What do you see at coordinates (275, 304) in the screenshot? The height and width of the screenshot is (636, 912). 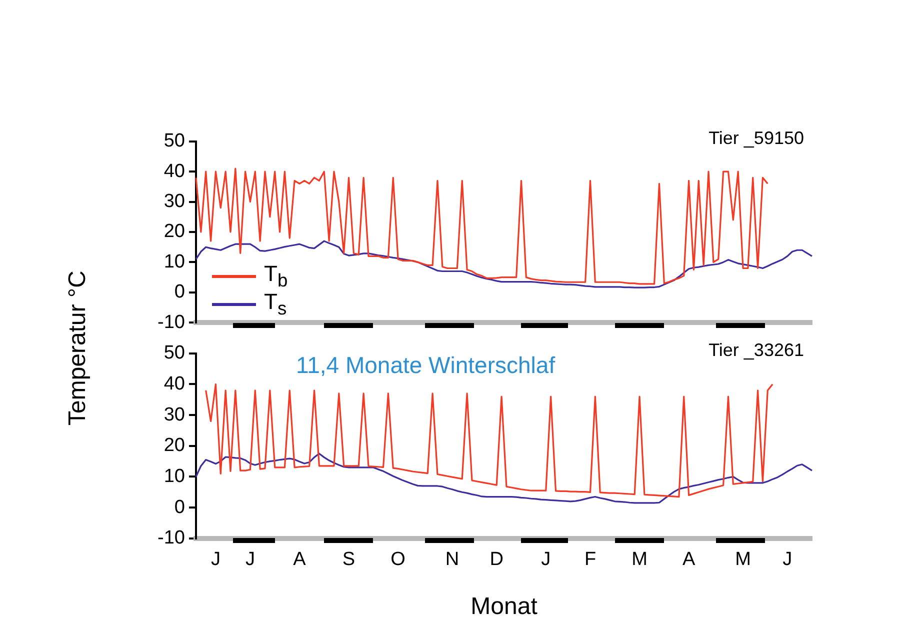 I see `legend-label: T$_{s}$` at bounding box center [275, 304].